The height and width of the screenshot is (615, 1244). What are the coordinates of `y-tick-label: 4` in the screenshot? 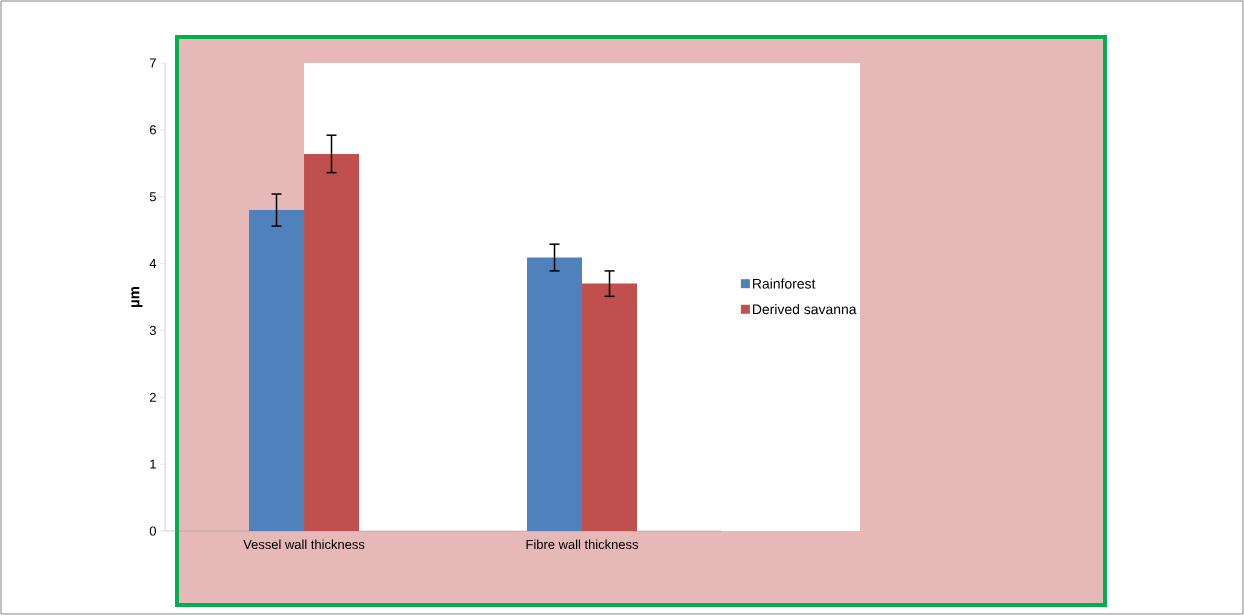 It's located at (153, 264).